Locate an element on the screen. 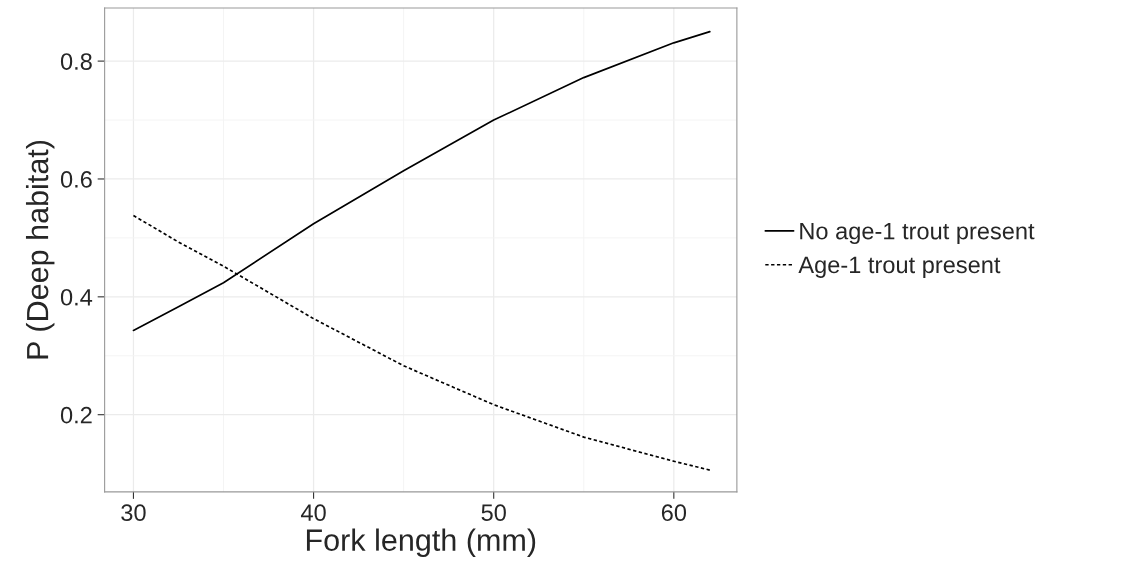 Image resolution: width=1125 pixels, height=576 pixels. y-axis-title: P (Deep habitat) is located at coordinates (40, 249).